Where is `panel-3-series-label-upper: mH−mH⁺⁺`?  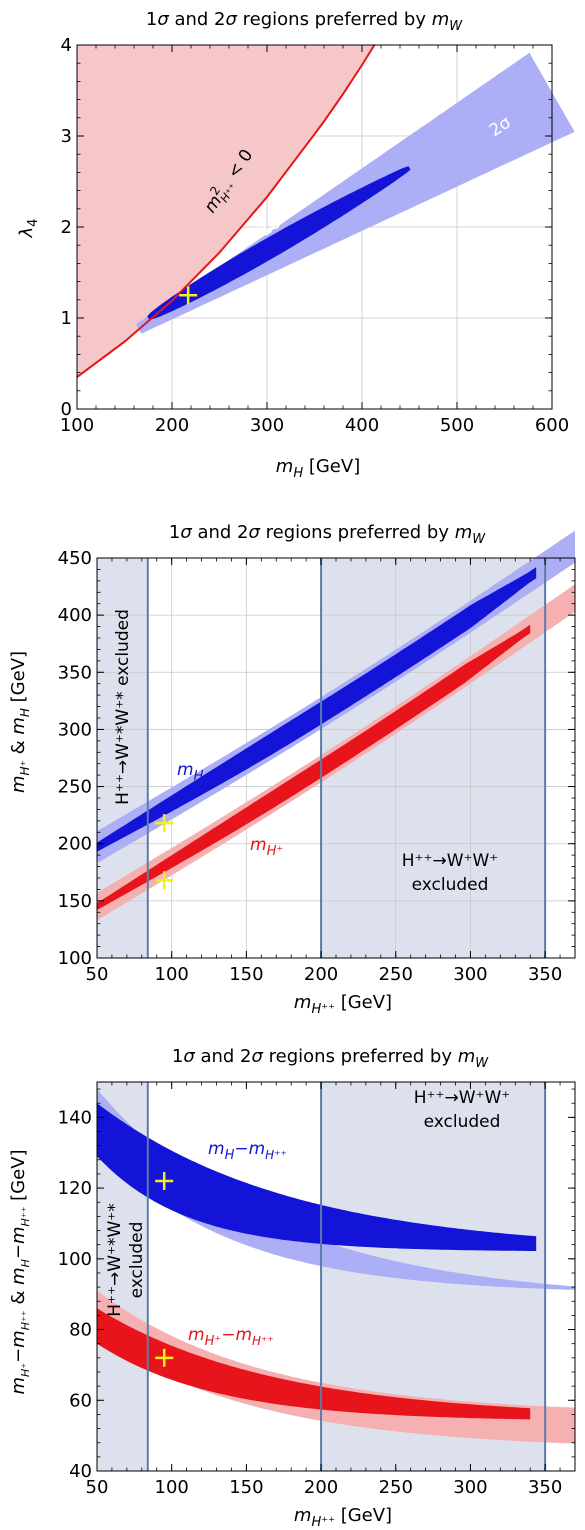 panel-3-series-label-upper: mH−mH⁺⁺ is located at coordinates (247, 1151).